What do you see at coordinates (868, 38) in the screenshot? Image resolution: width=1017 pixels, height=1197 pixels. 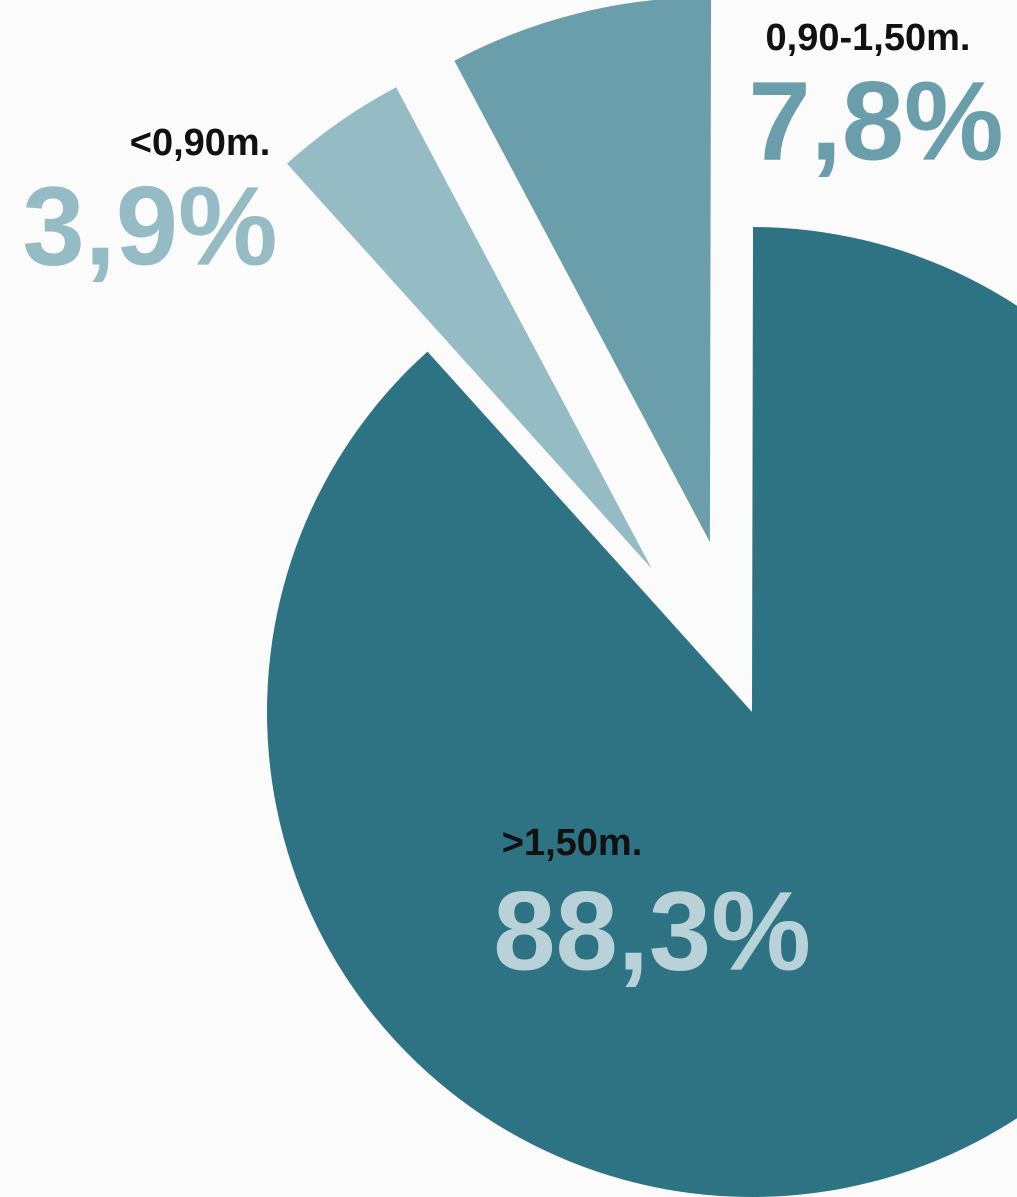 I see `category-label: 0,90-1,50m.` at bounding box center [868, 38].